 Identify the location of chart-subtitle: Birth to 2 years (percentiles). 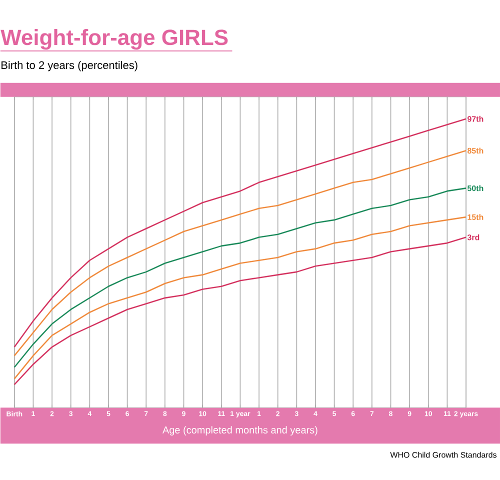
(70, 66).